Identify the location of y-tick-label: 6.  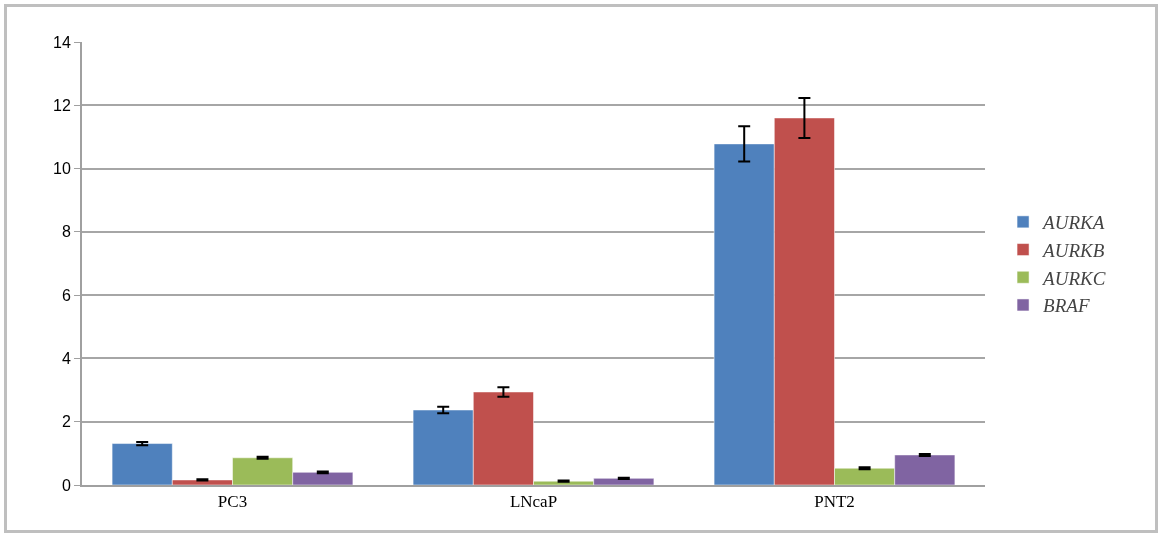
(66, 295).